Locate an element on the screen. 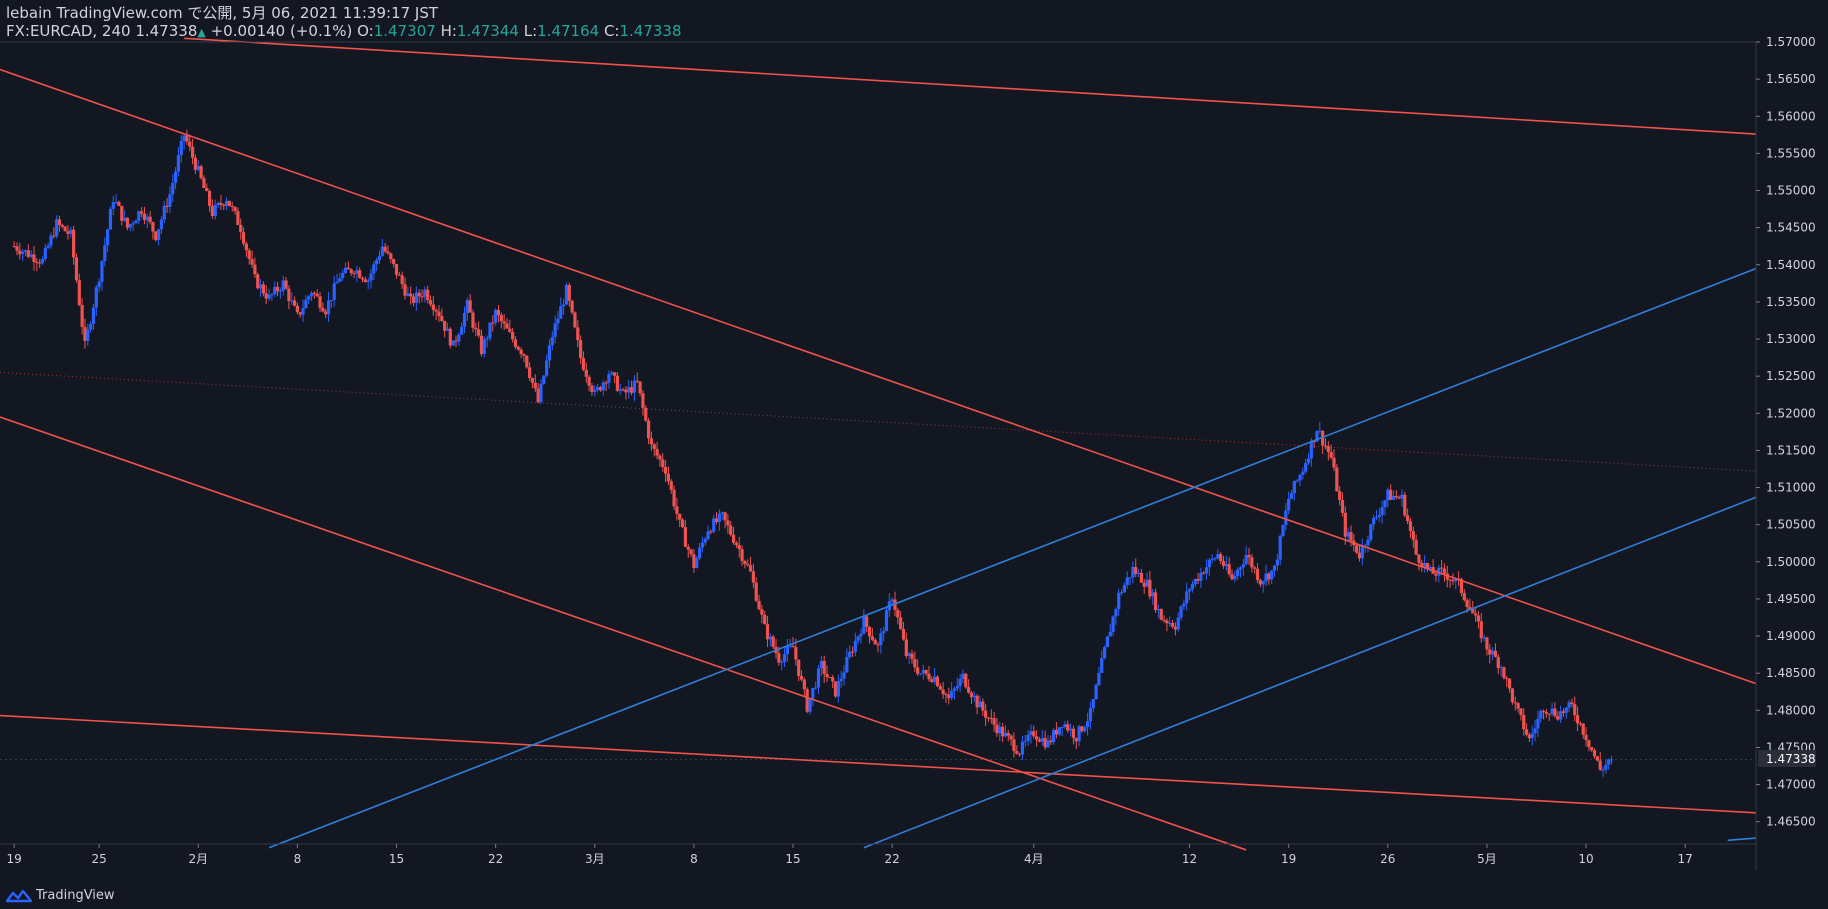  x-tick-label: 22 is located at coordinates (495, 859).